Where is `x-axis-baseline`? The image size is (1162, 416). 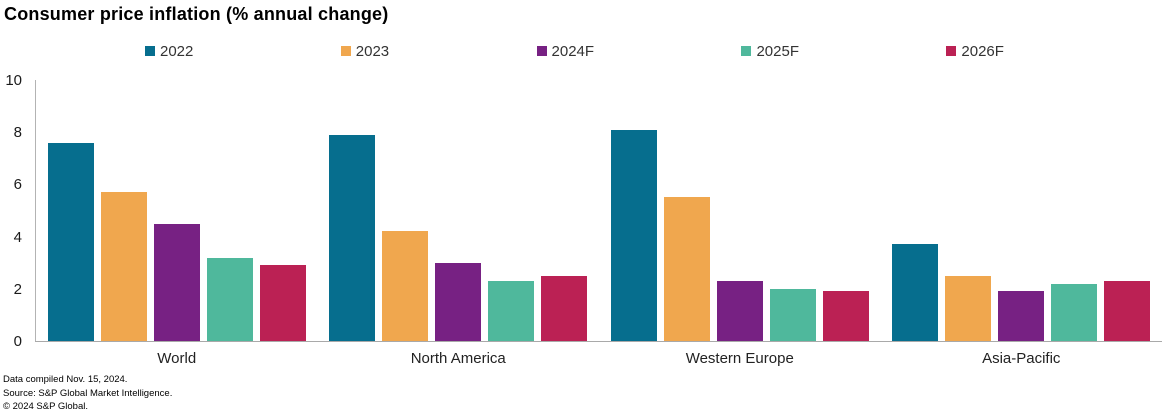
x-axis-baseline is located at coordinates (598, 341).